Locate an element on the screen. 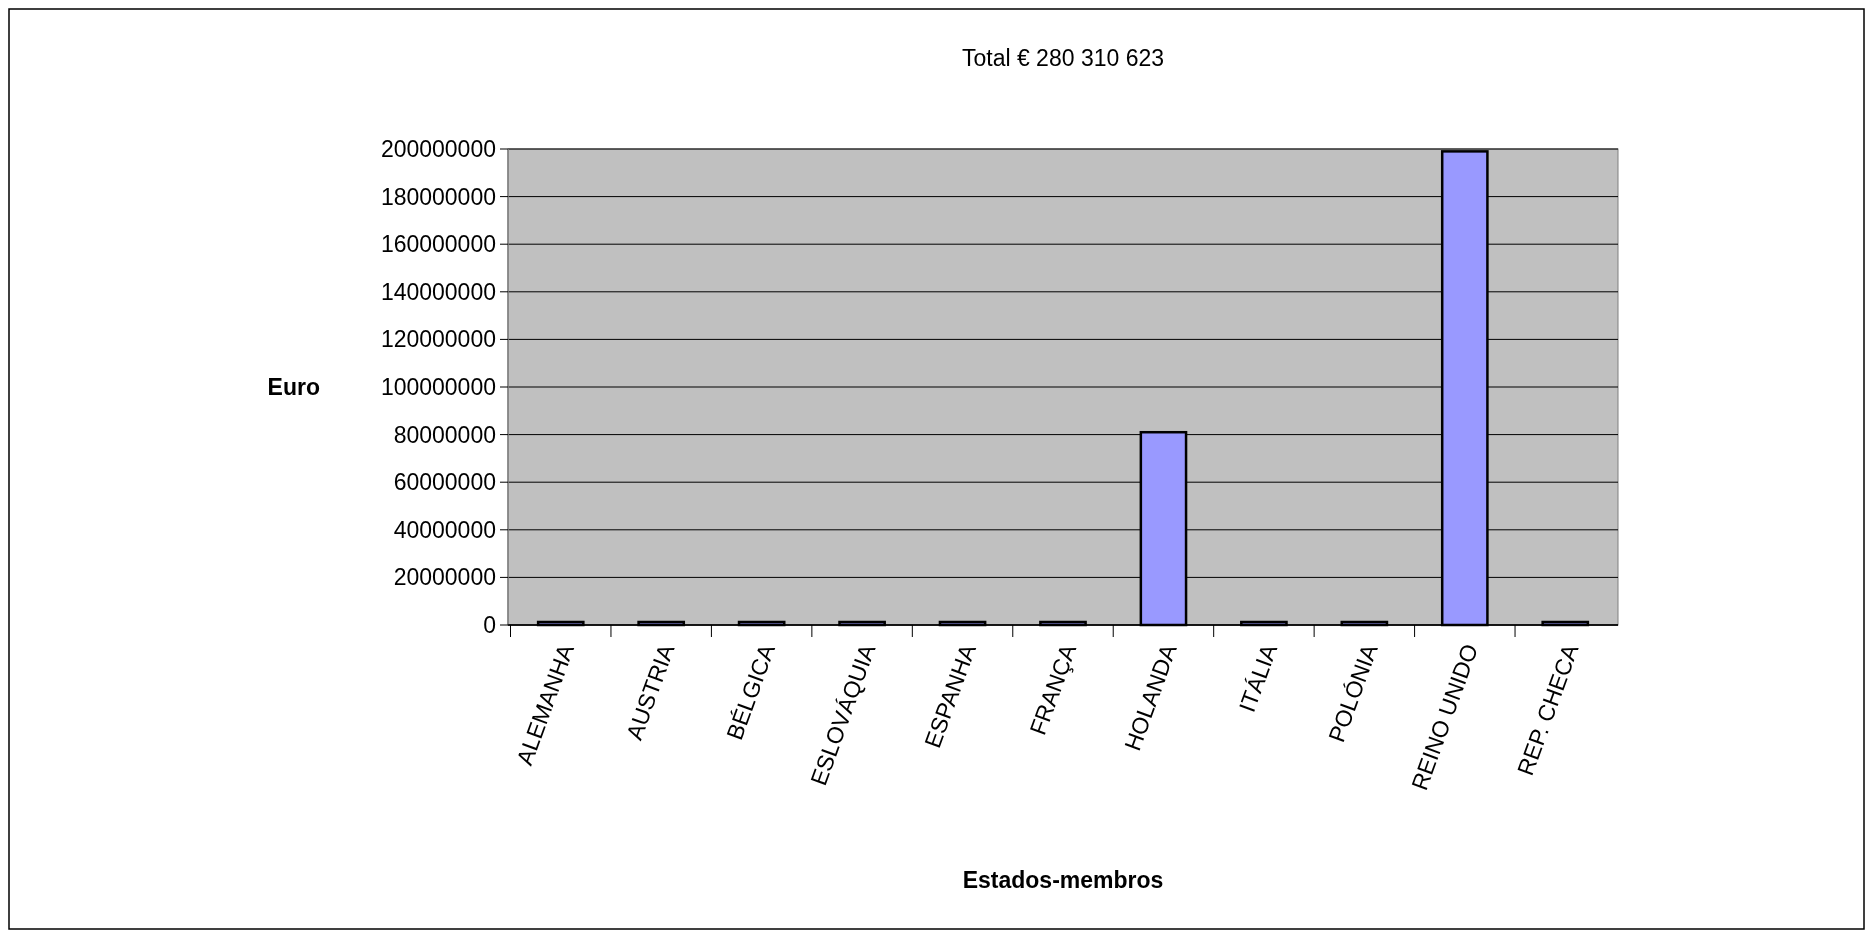 The height and width of the screenshot is (930, 1875). y-tick-label: 180000000 is located at coordinates (438, 196).